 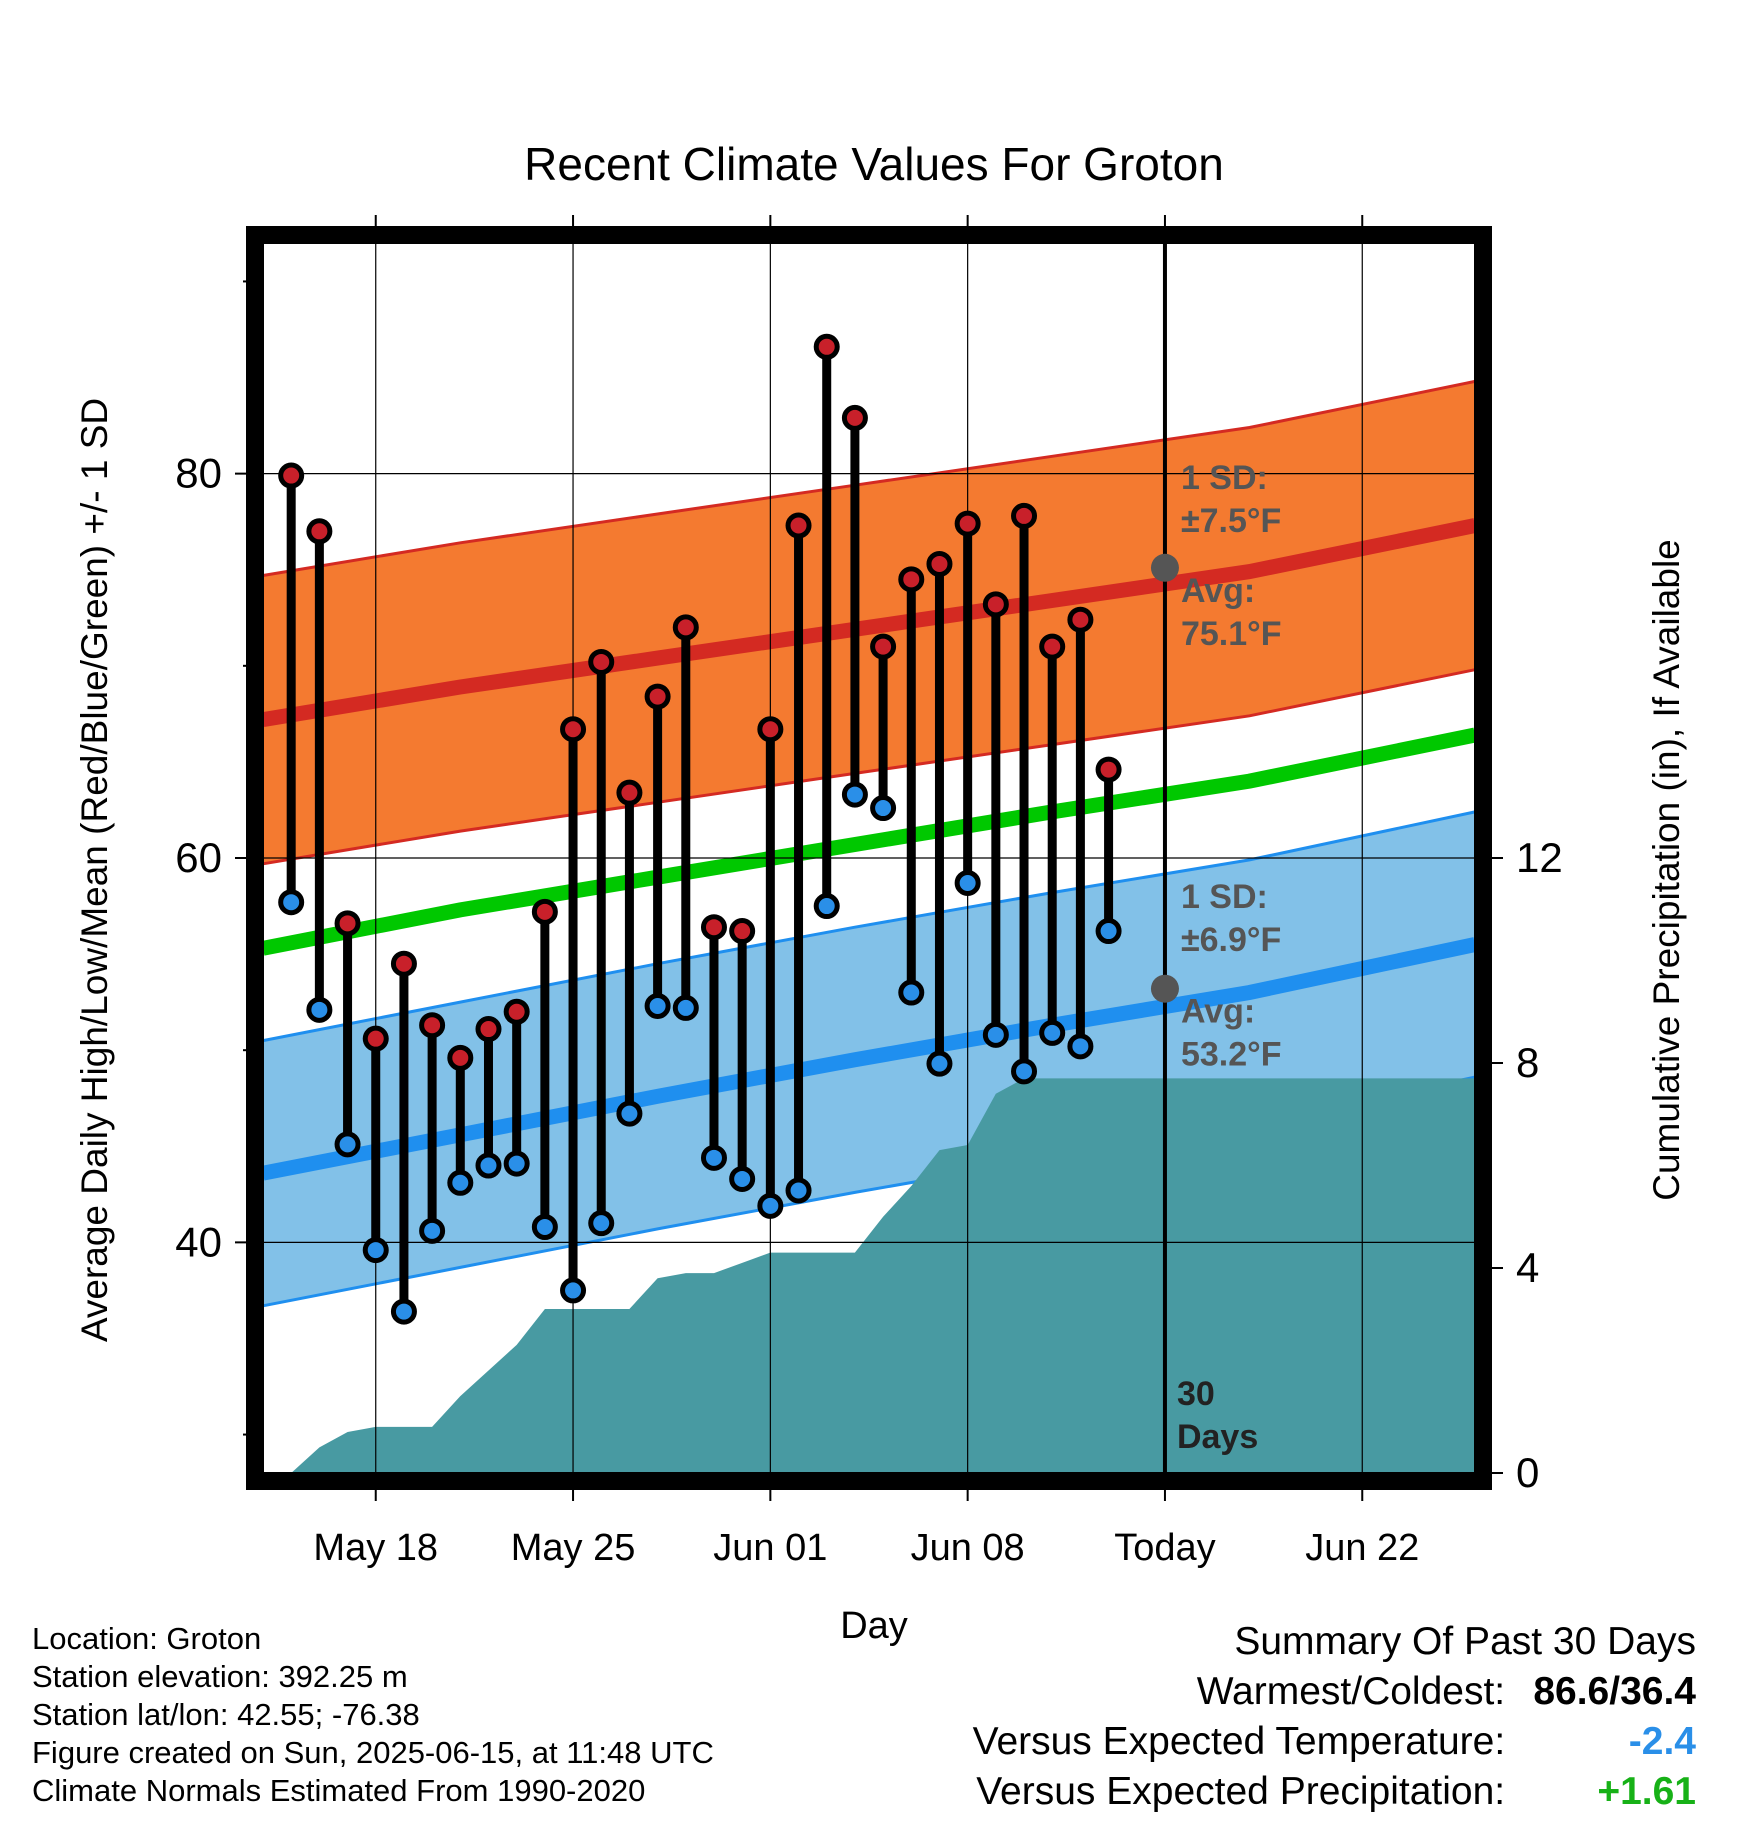 I want to click on x-tick-label: Jun 01, so click(x=770, y=1548).